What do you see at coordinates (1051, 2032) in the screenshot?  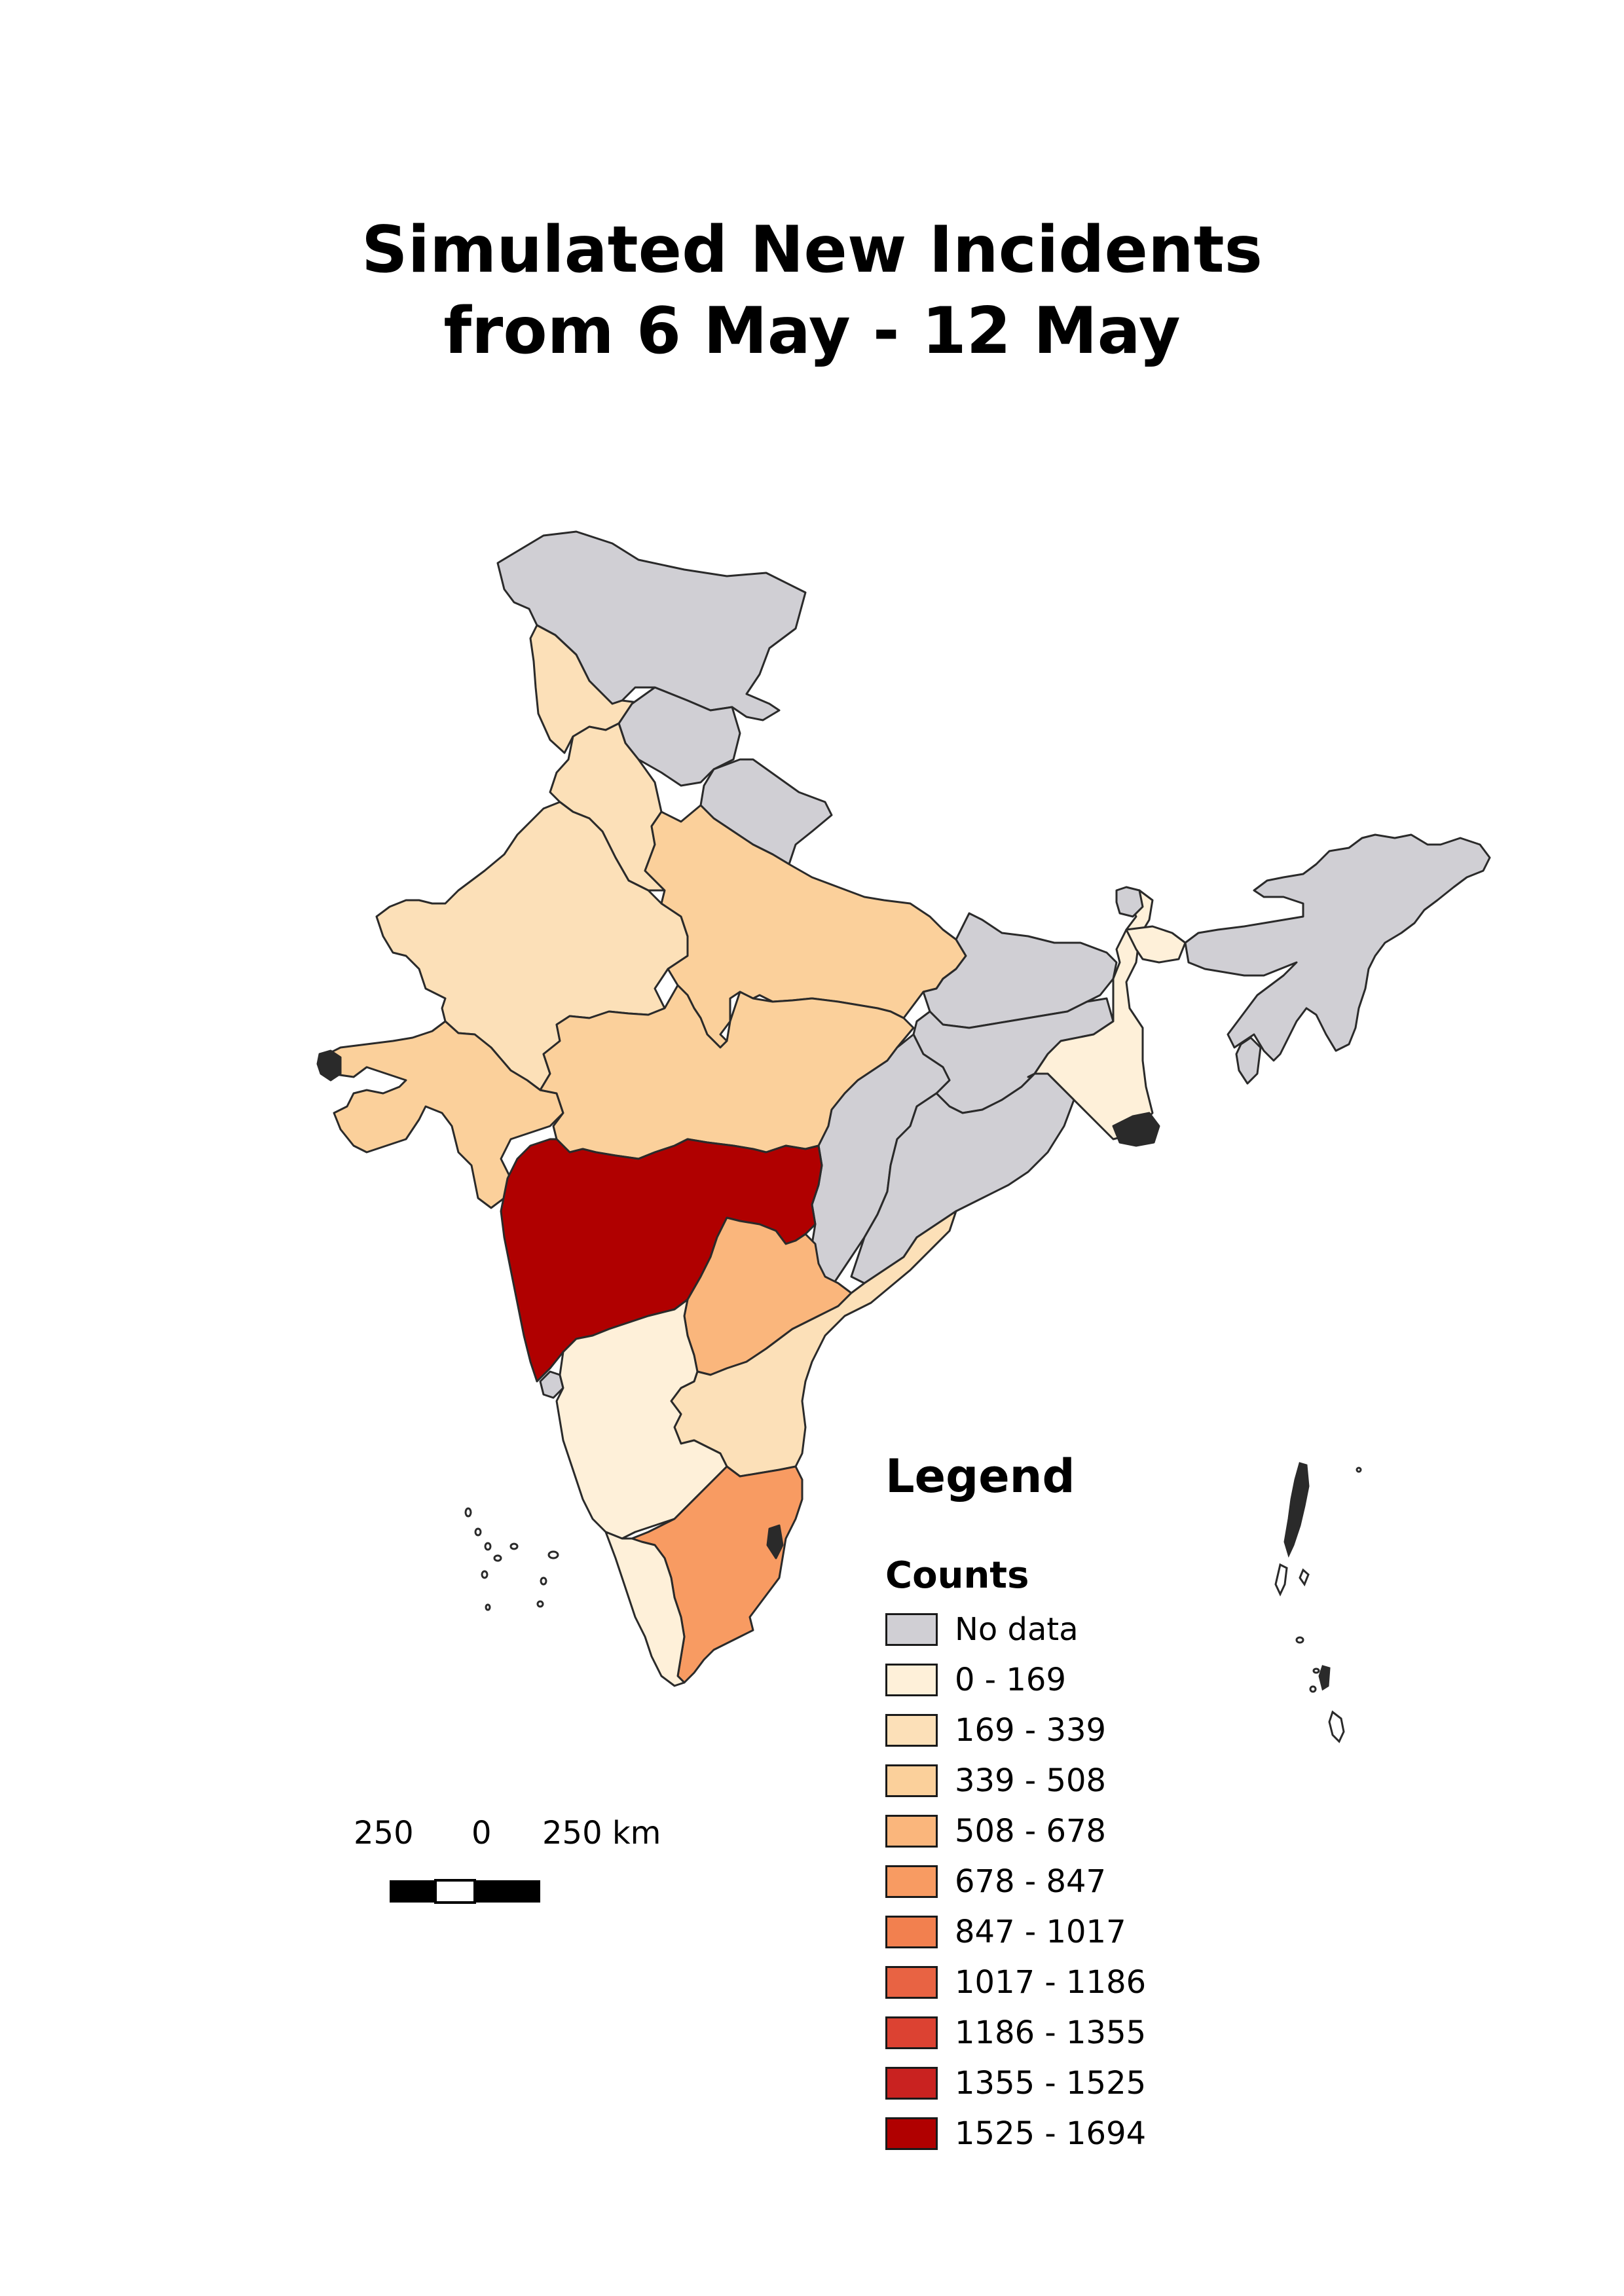 I see `legend-label: 1186 - 1355` at bounding box center [1051, 2032].